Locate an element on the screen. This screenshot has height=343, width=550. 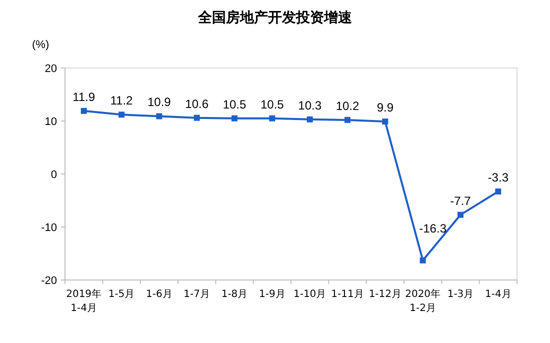
y-tick-label: -10 is located at coordinates (49, 228).